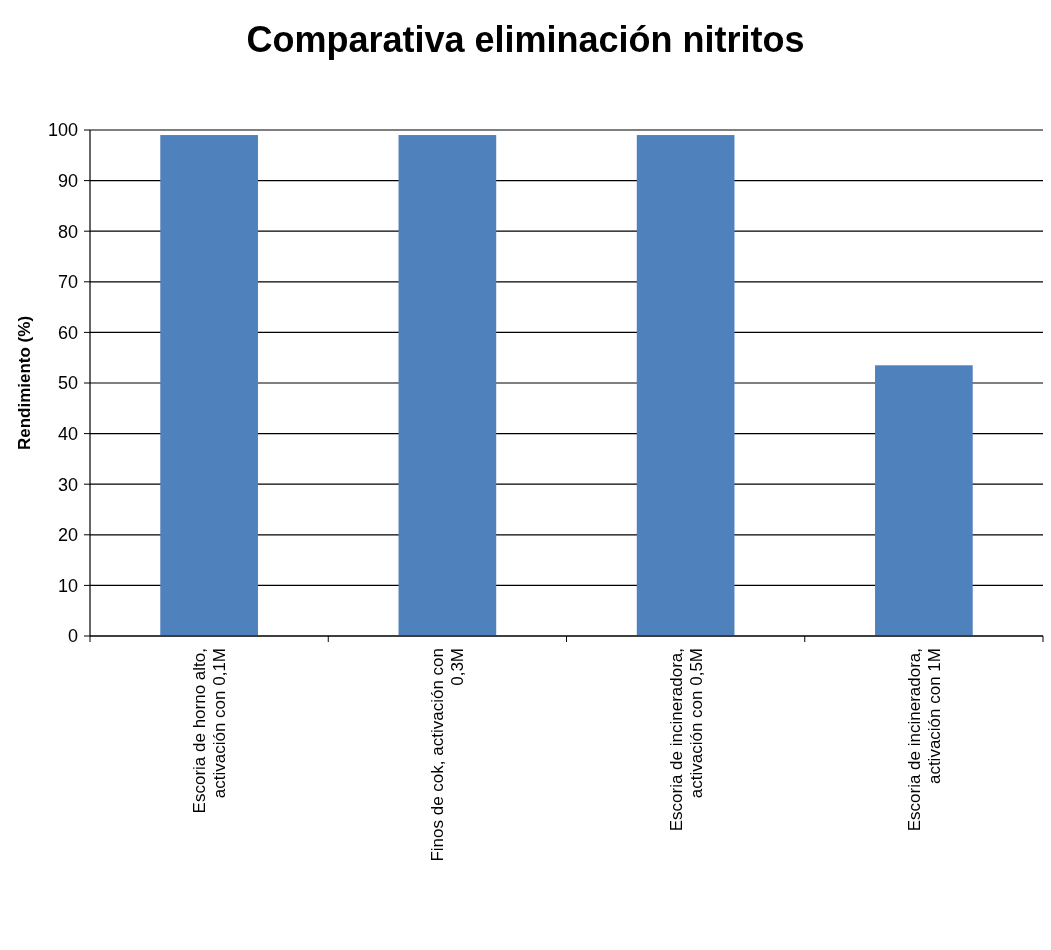  Describe the element at coordinates (67, 585) in the screenshot. I see `y-tick-label: 10` at that location.